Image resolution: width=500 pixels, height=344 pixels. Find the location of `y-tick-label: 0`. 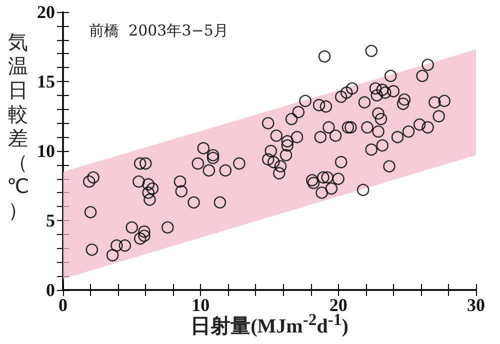

y-tick-label: 0 is located at coordinates (50, 290).